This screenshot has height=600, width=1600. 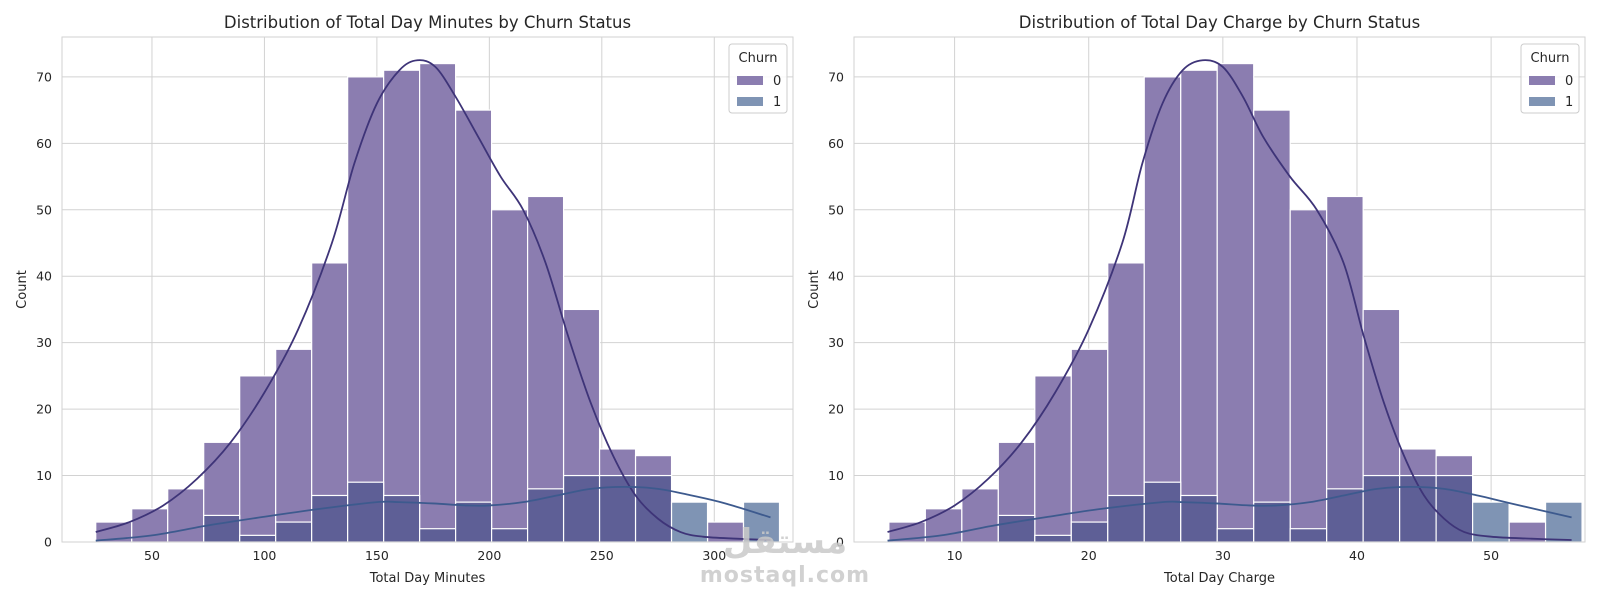 What do you see at coordinates (489, 555) in the screenshot?
I see `x-tick-label: 200` at bounding box center [489, 555].